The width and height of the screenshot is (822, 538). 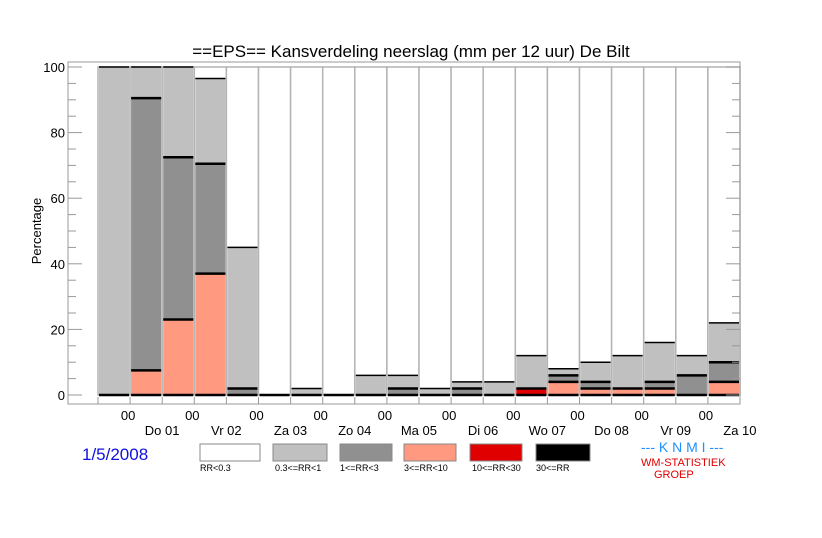 What do you see at coordinates (162, 430) in the screenshot?
I see `x-day-label: Do 01` at bounding box center [162, 430].